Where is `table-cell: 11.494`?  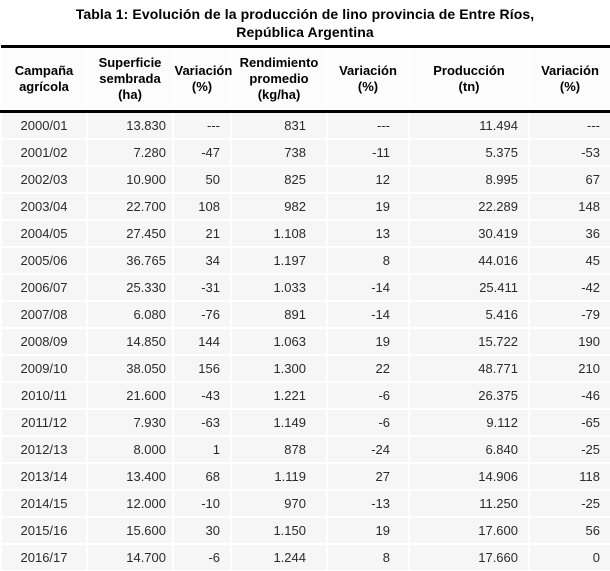 table-cell: 11.494 is located at coordinates (469, 125).